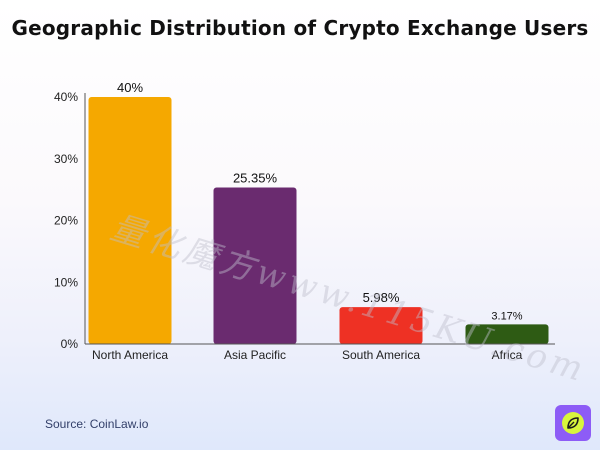  Describe the element at coordinates (255, 177) in the screenshot. I see `bar-value-label: 25.35%` at that location.